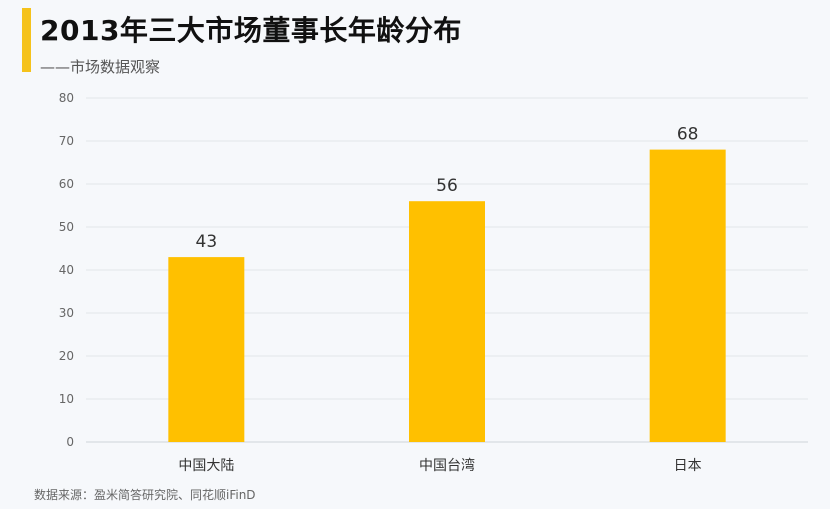  I want to click on x-tick-label: 中国大陆, so click(206, 466).